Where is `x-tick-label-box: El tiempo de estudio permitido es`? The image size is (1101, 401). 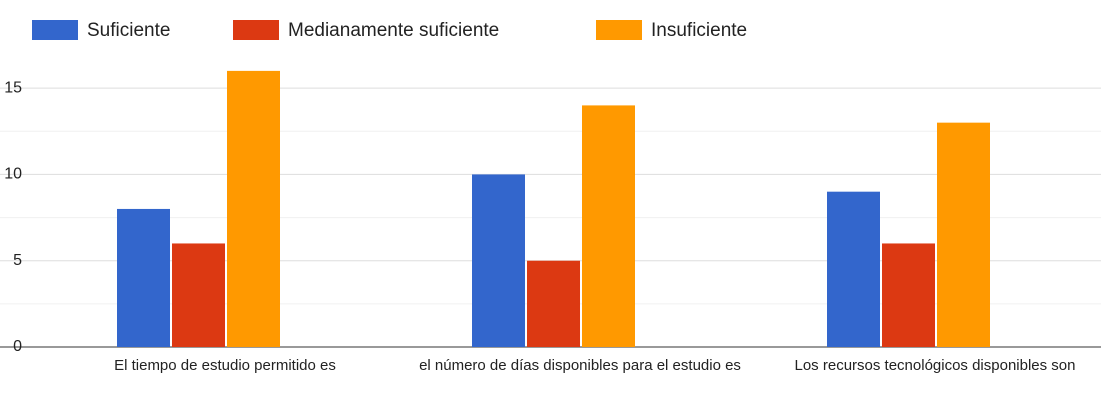
x-tick-label-box: El tiempo de estudio permitido es is located at coordinates (225, 365).